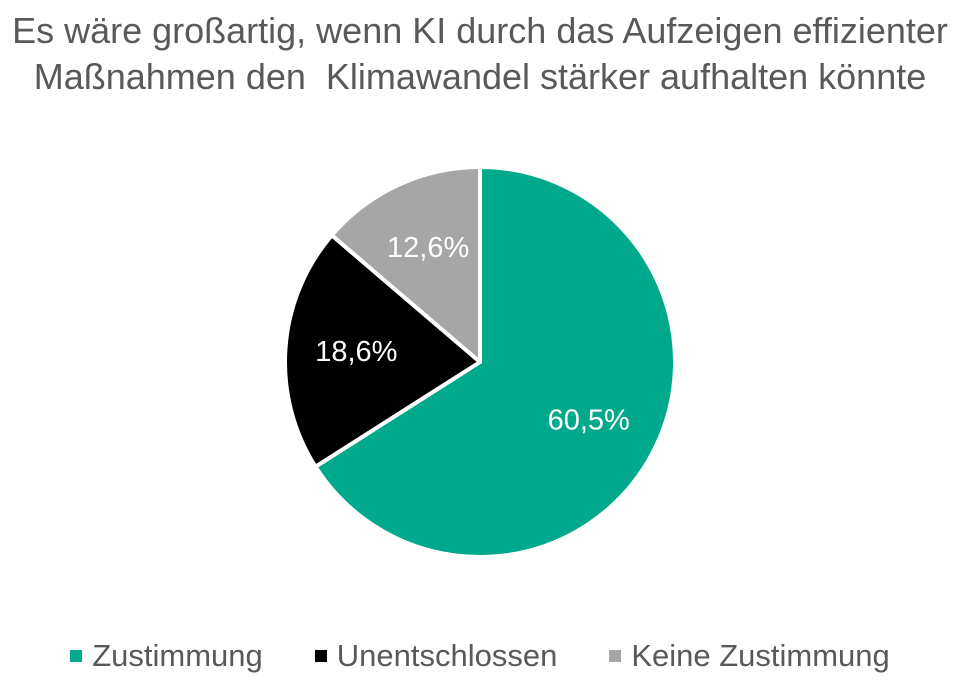  Describe the element at coordinates (589, 420) in the screenshot. I see `data-label-zustimmung: 60,5%` at that location.